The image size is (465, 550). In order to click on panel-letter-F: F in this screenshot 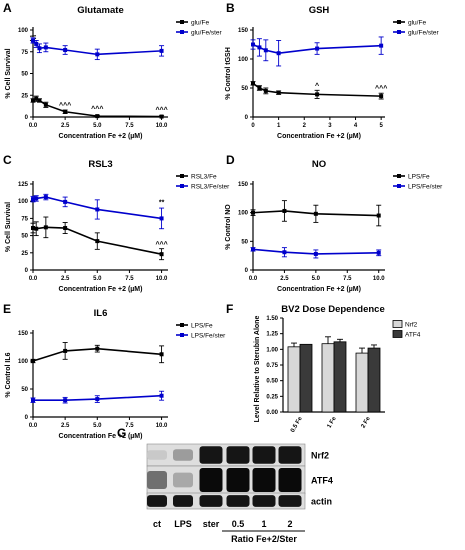, I will do `click(229, 309)`.